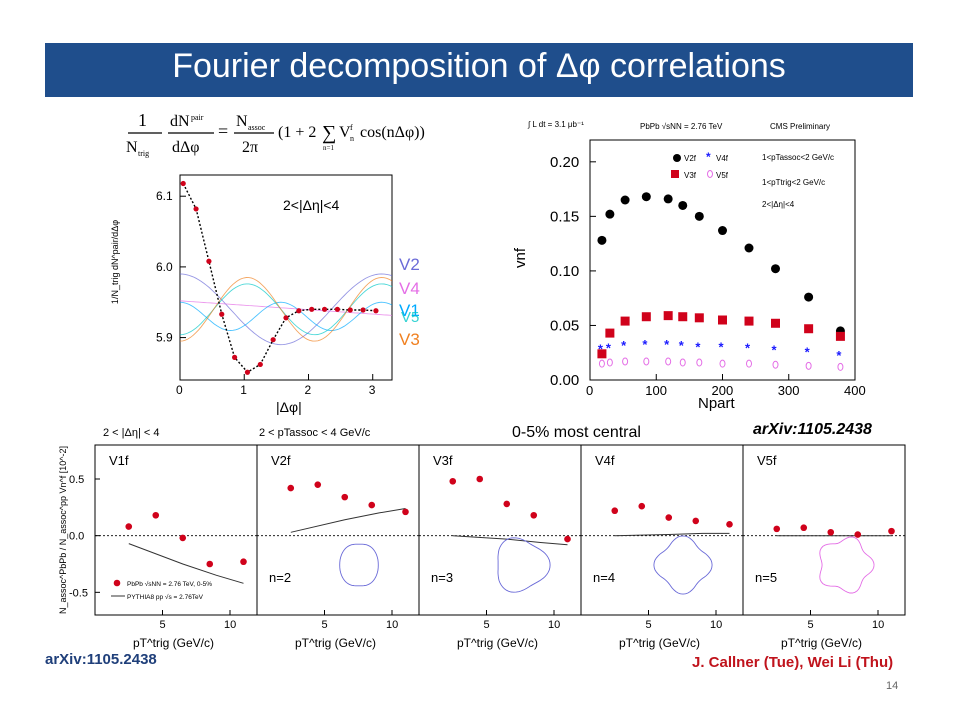 The image size is (960, 720). Describe the element at coordinates (315, 433) in the screenshot. I see `bottom-cut-pt: 2 < pTassoc < 4 GeV/c` at that location.